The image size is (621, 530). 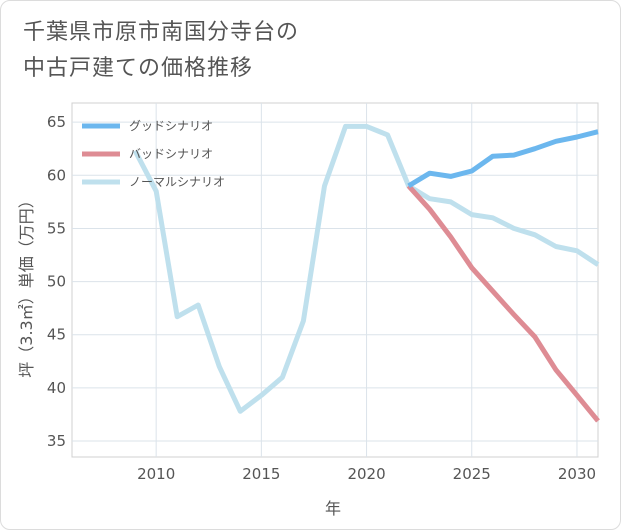 I want to click on y-axis-label: 坪（3.3㎡）単価（万円）, so click(x=26, y=284).